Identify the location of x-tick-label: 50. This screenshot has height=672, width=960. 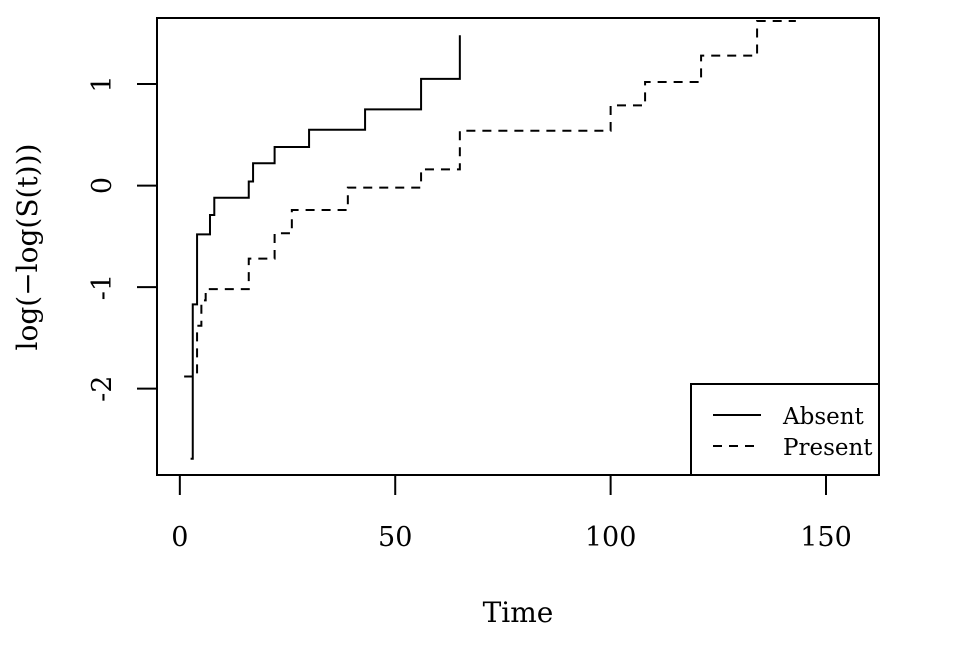
(395, 537).